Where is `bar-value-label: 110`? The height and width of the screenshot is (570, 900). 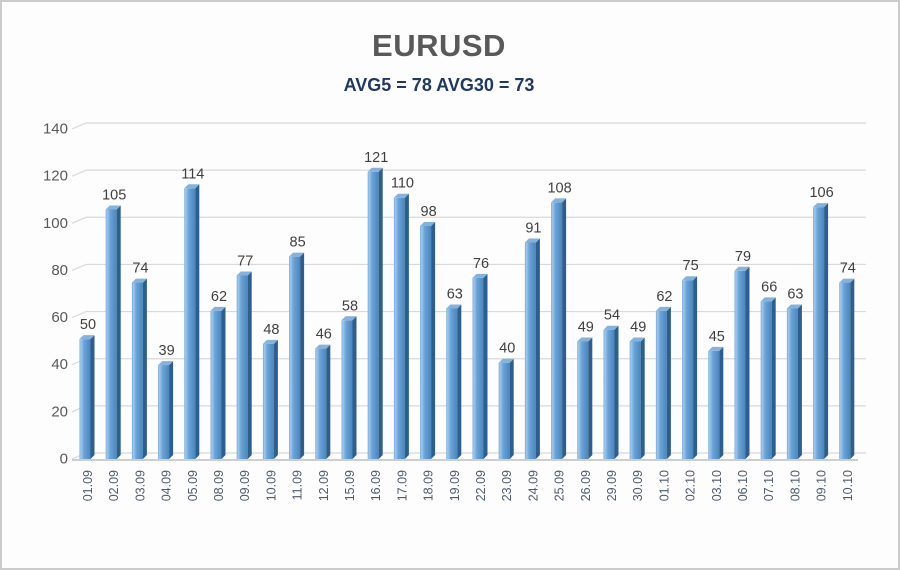 bar-value-label: 110 is located at coordinates (402, 184).